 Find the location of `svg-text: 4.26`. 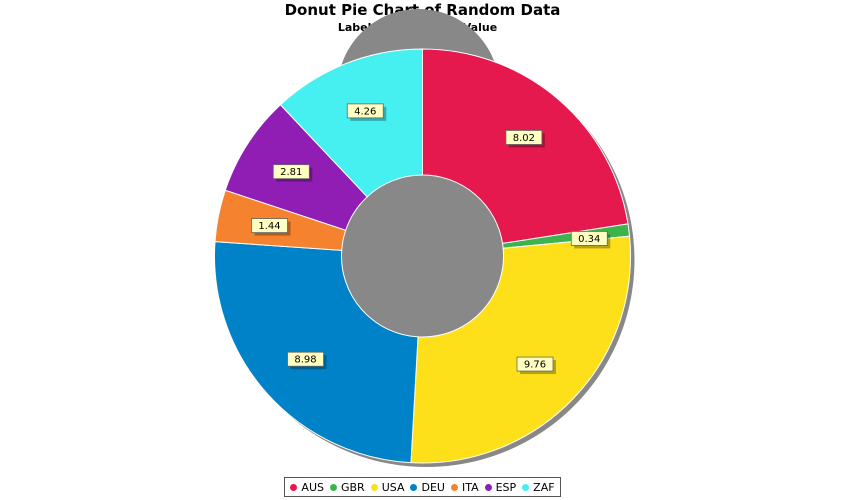

svg-text: 4.26 is located at coordinates (365, 111).